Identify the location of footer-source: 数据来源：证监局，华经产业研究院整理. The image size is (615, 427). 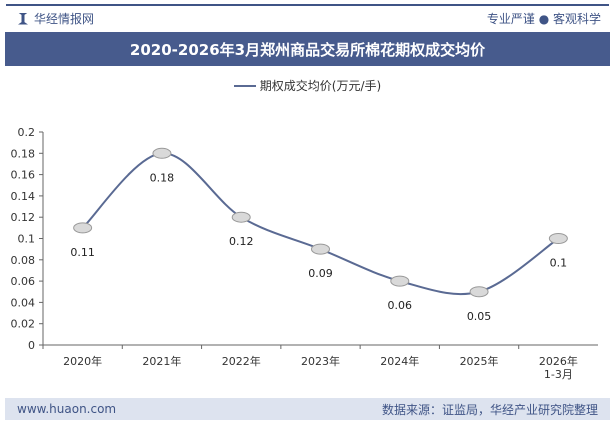
(489, 409).